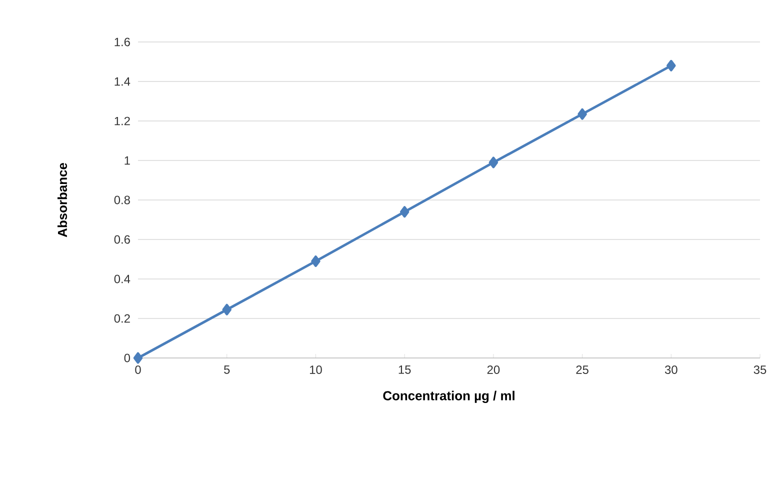 This screenshot has width=783, height=477. I want to click on y-axis-title: Absorbance, so click(63, 200).